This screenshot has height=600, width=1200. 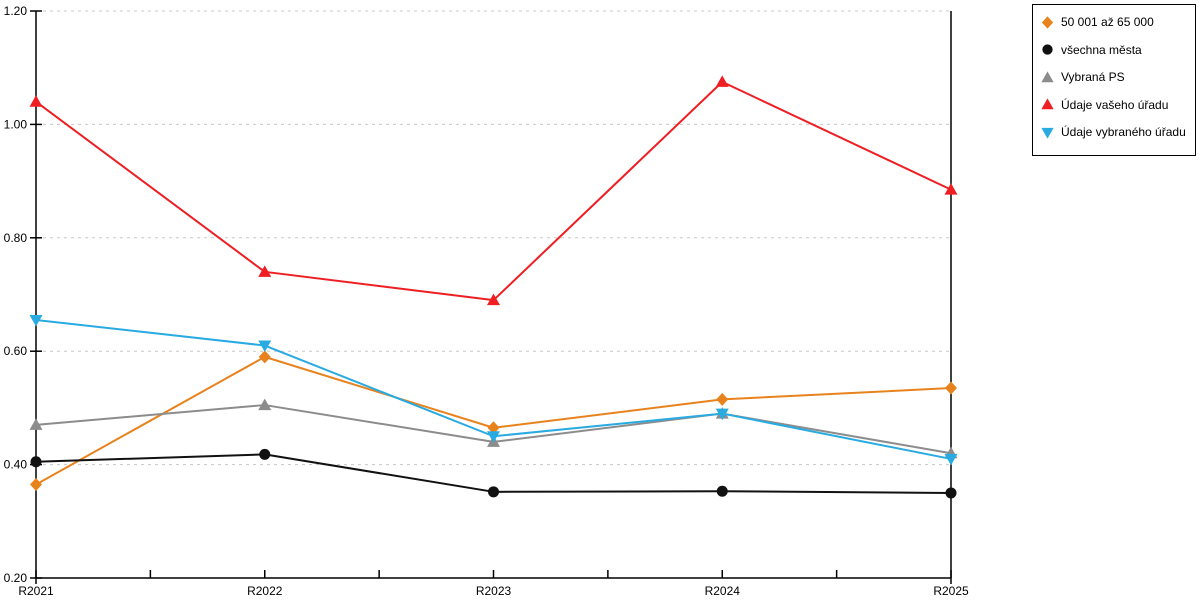 I want to click on legend-item: Údaje vašeho úřadu, so click(x=1114, y=105).